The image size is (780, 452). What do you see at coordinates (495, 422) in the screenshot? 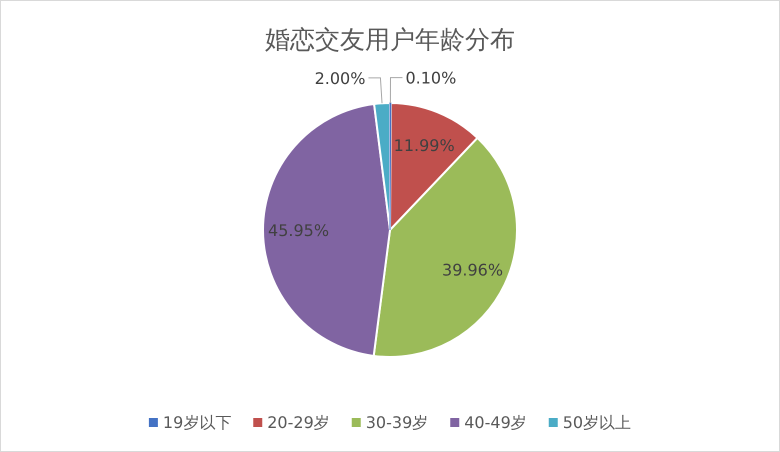
I see `legend-label: 40-49岁` at bounding box center [495, 422].